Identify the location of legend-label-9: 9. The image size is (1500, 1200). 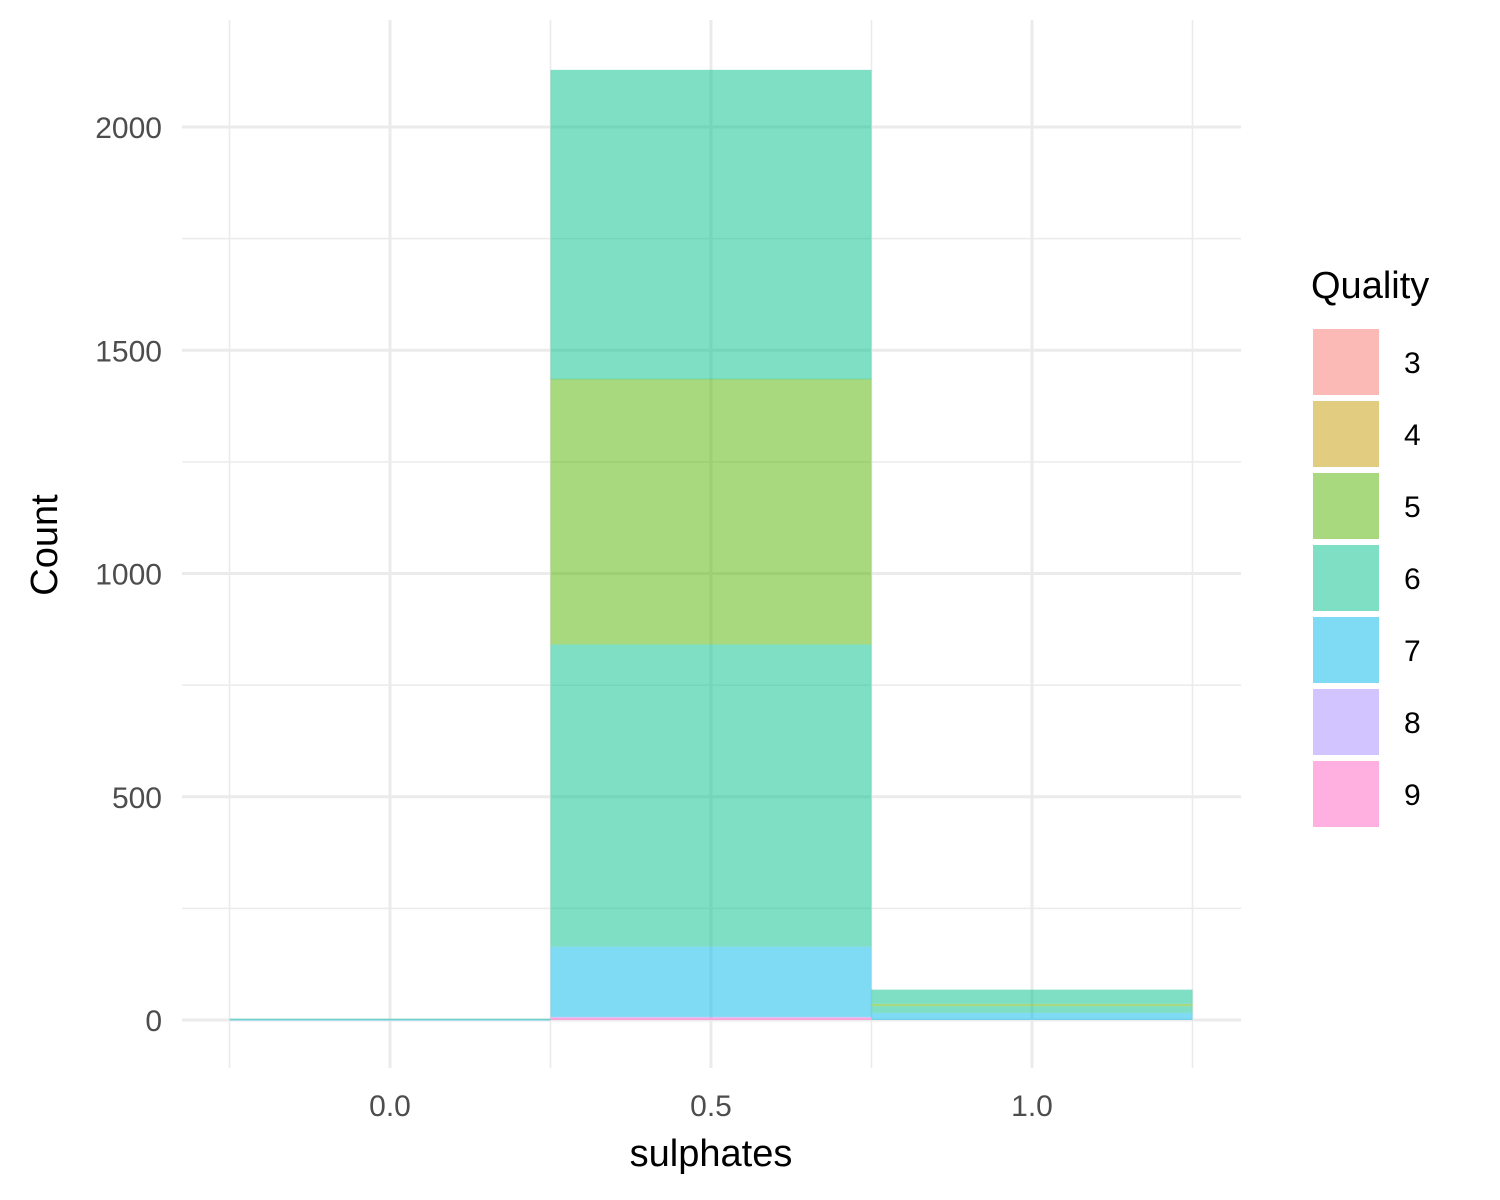
(1412, 795).